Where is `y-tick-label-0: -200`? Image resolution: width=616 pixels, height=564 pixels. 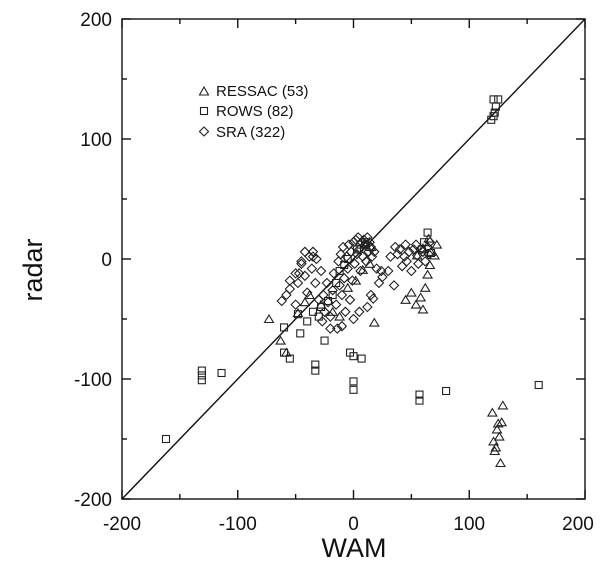
y-tick-label-0: -200 is located at coordinates (93, 500).